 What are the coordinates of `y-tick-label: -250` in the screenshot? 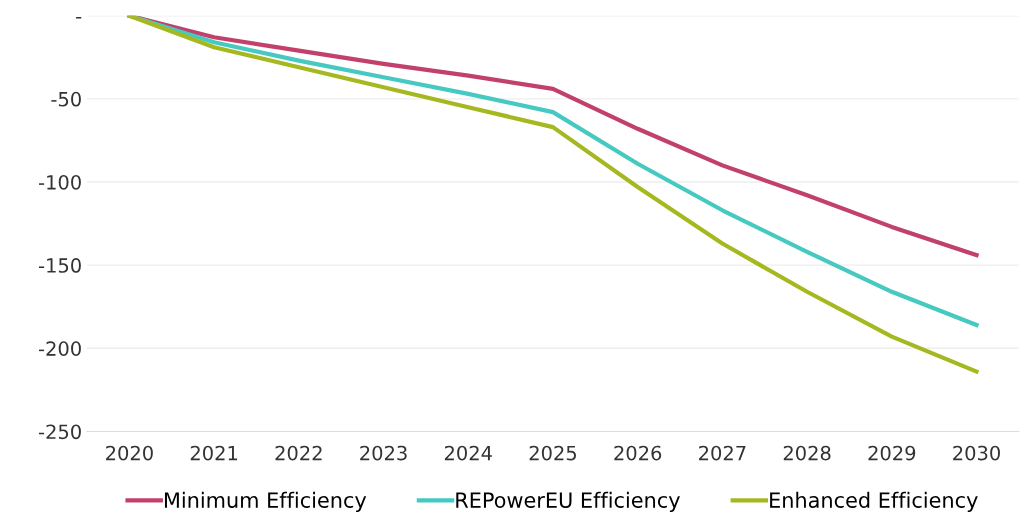 It's located at (60, 432).